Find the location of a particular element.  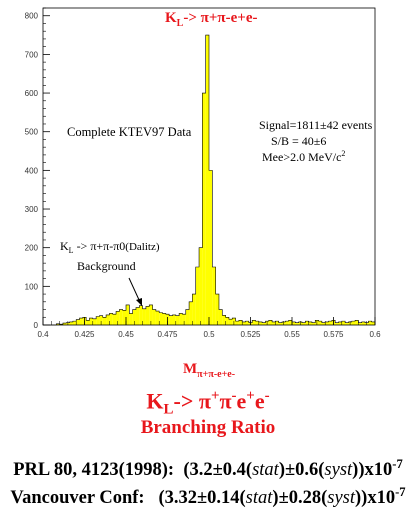

x-tick-label: 0.475 is located at coordinates (167, 334).